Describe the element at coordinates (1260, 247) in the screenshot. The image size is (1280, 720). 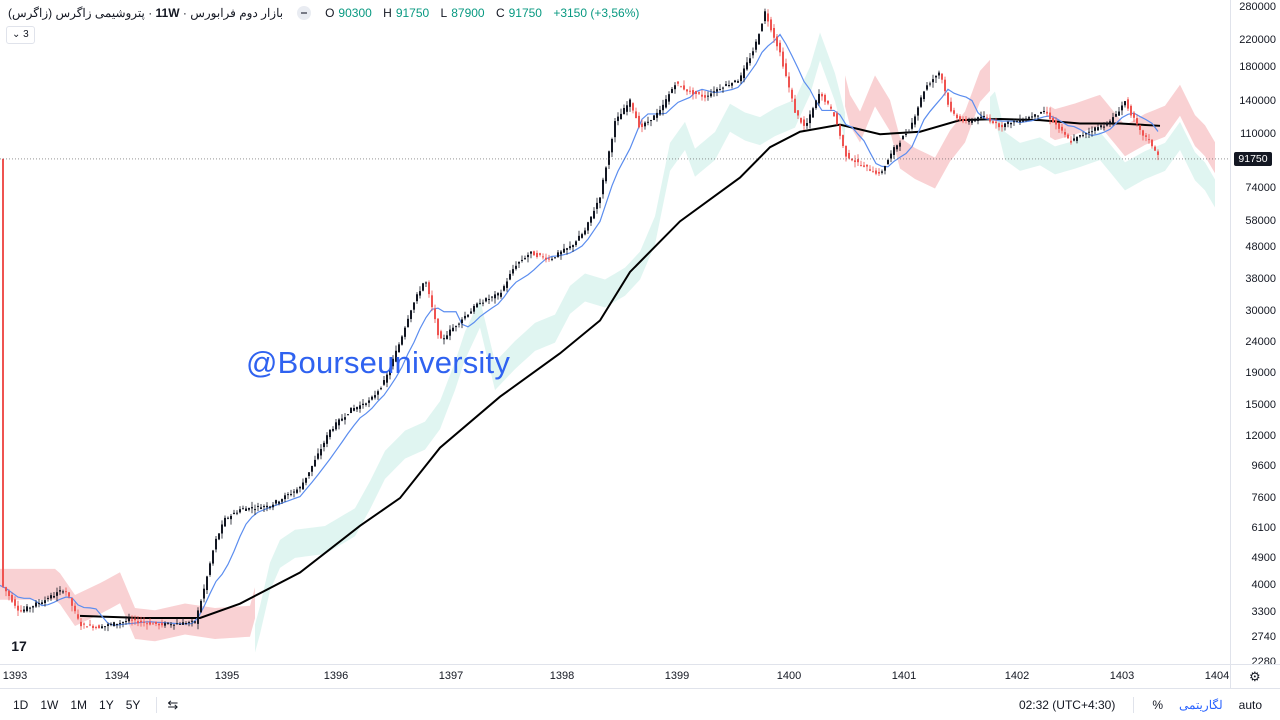
I see `price-tick-label: 48000` at that location.